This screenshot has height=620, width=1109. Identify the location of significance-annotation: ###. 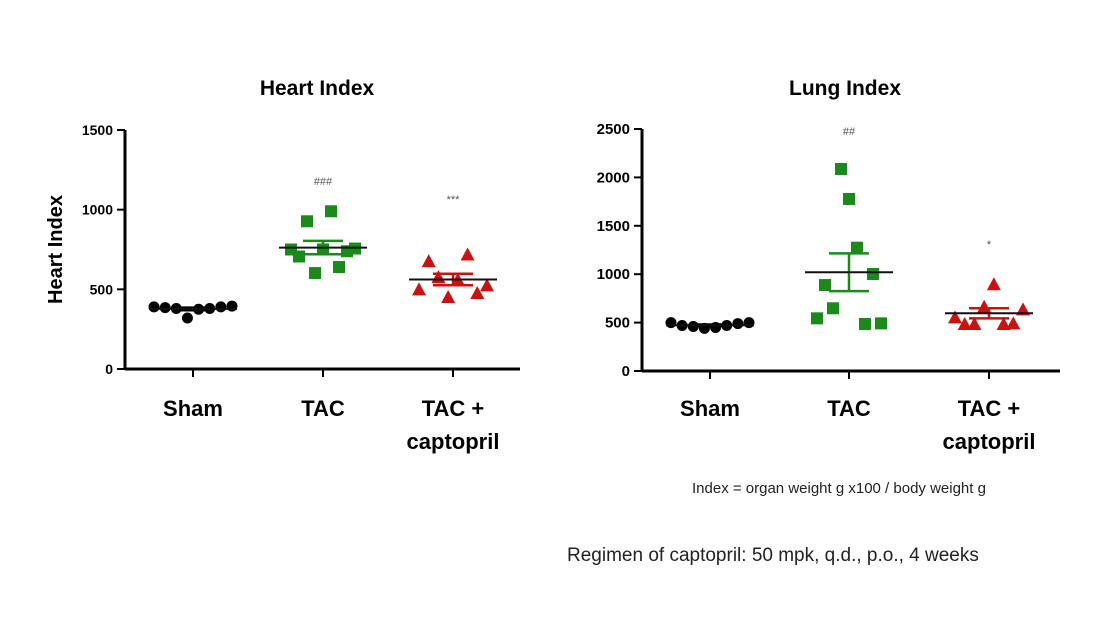
(323, 182).